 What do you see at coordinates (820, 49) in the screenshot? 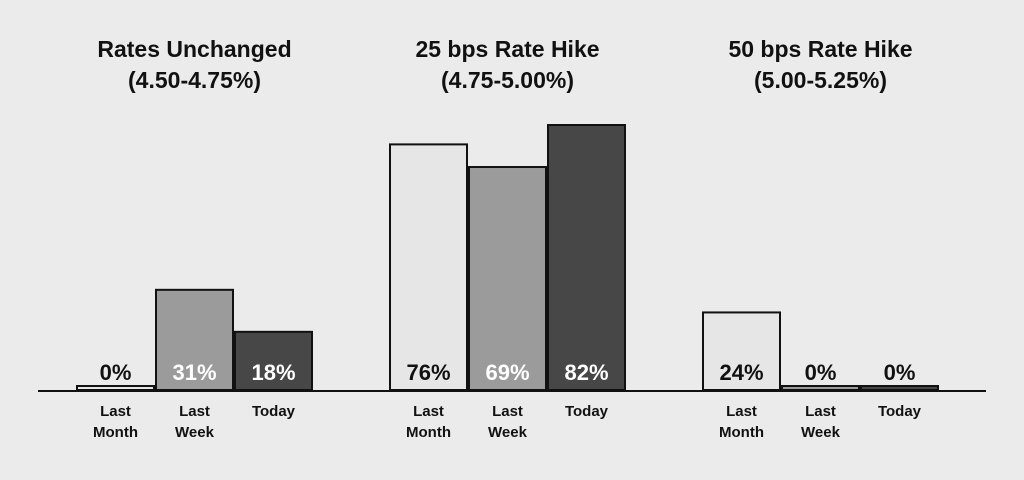
I see `group-title-line: 50 bps Rate Hike` at bounding box center [820, 49].